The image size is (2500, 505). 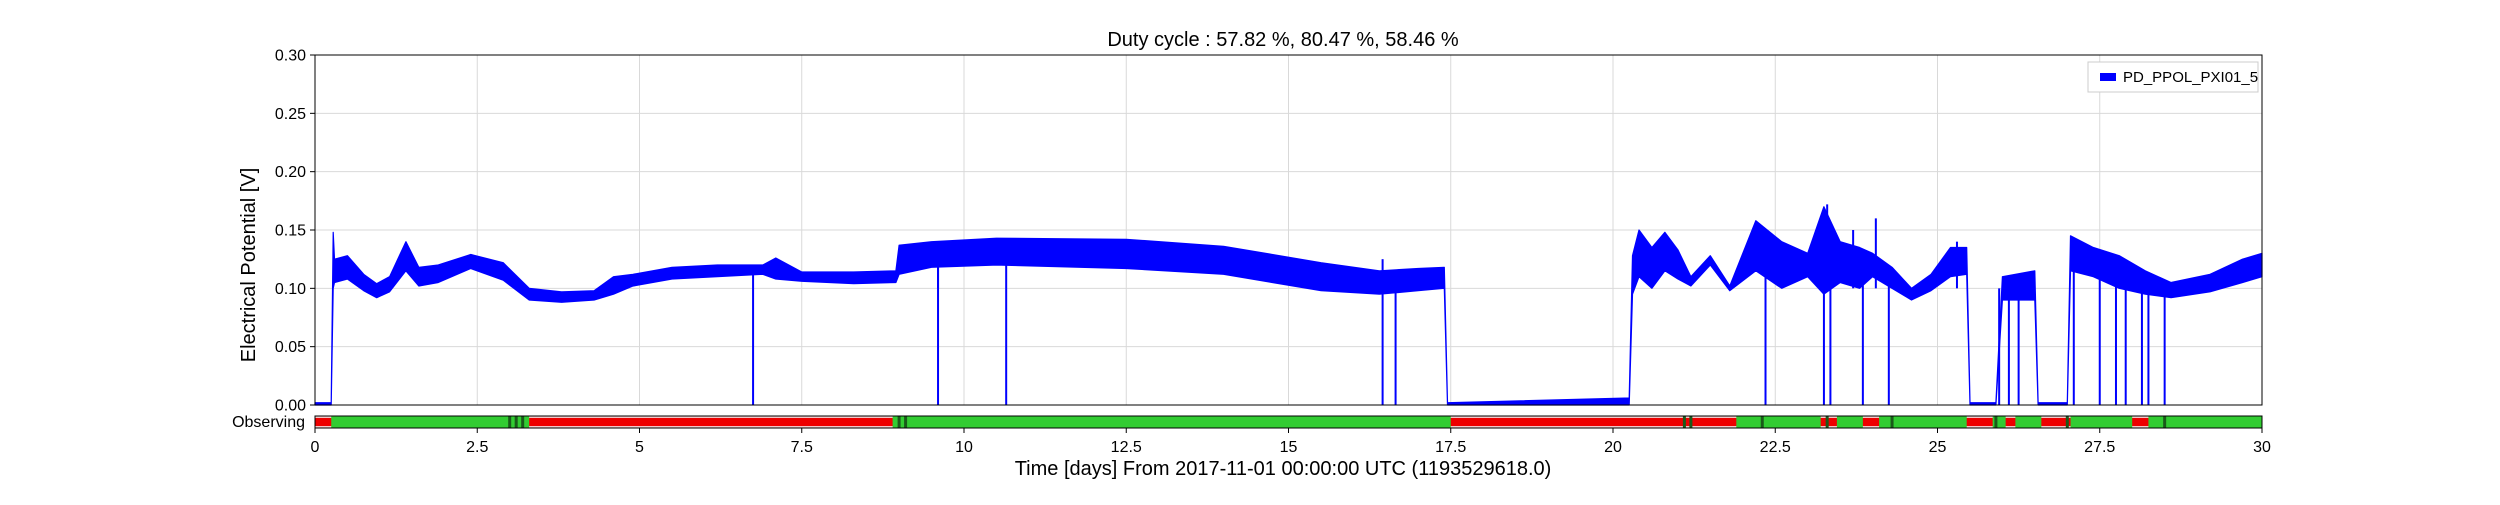 What do you see at coordinates (290, 289) in the screenshot?
I see `y-tick-label: 0.10` at bounding box center [290, 289].